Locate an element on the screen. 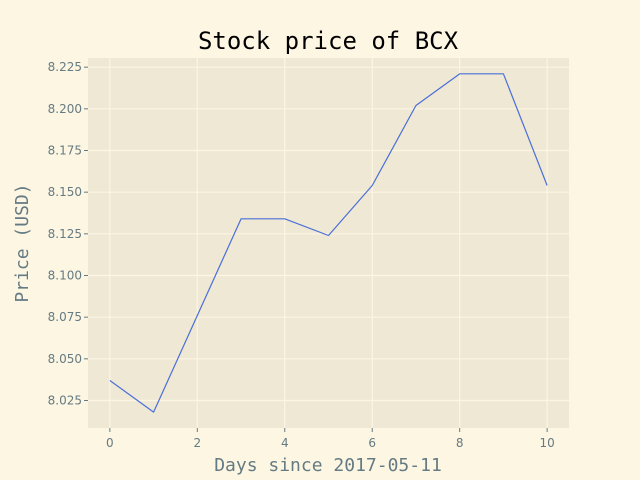 Image resolution: width=640 pixels, height=480 pixels. x-tick-label: 4 is located at coordinates (285, 443).